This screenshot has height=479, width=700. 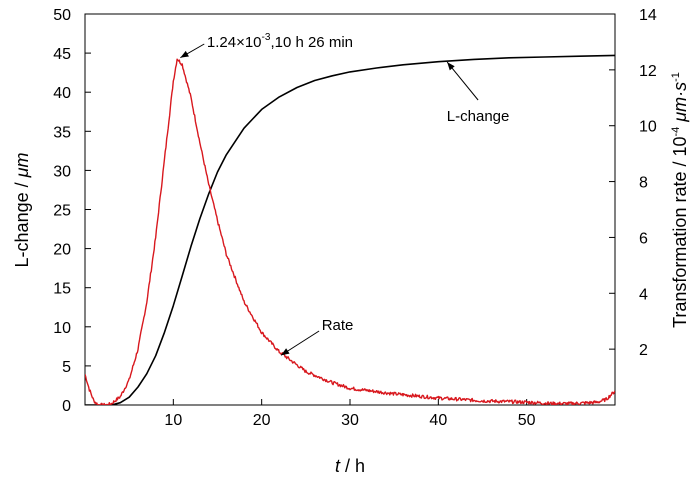 I want to click on x-tick-label: 30, so click(x=350, y=420).